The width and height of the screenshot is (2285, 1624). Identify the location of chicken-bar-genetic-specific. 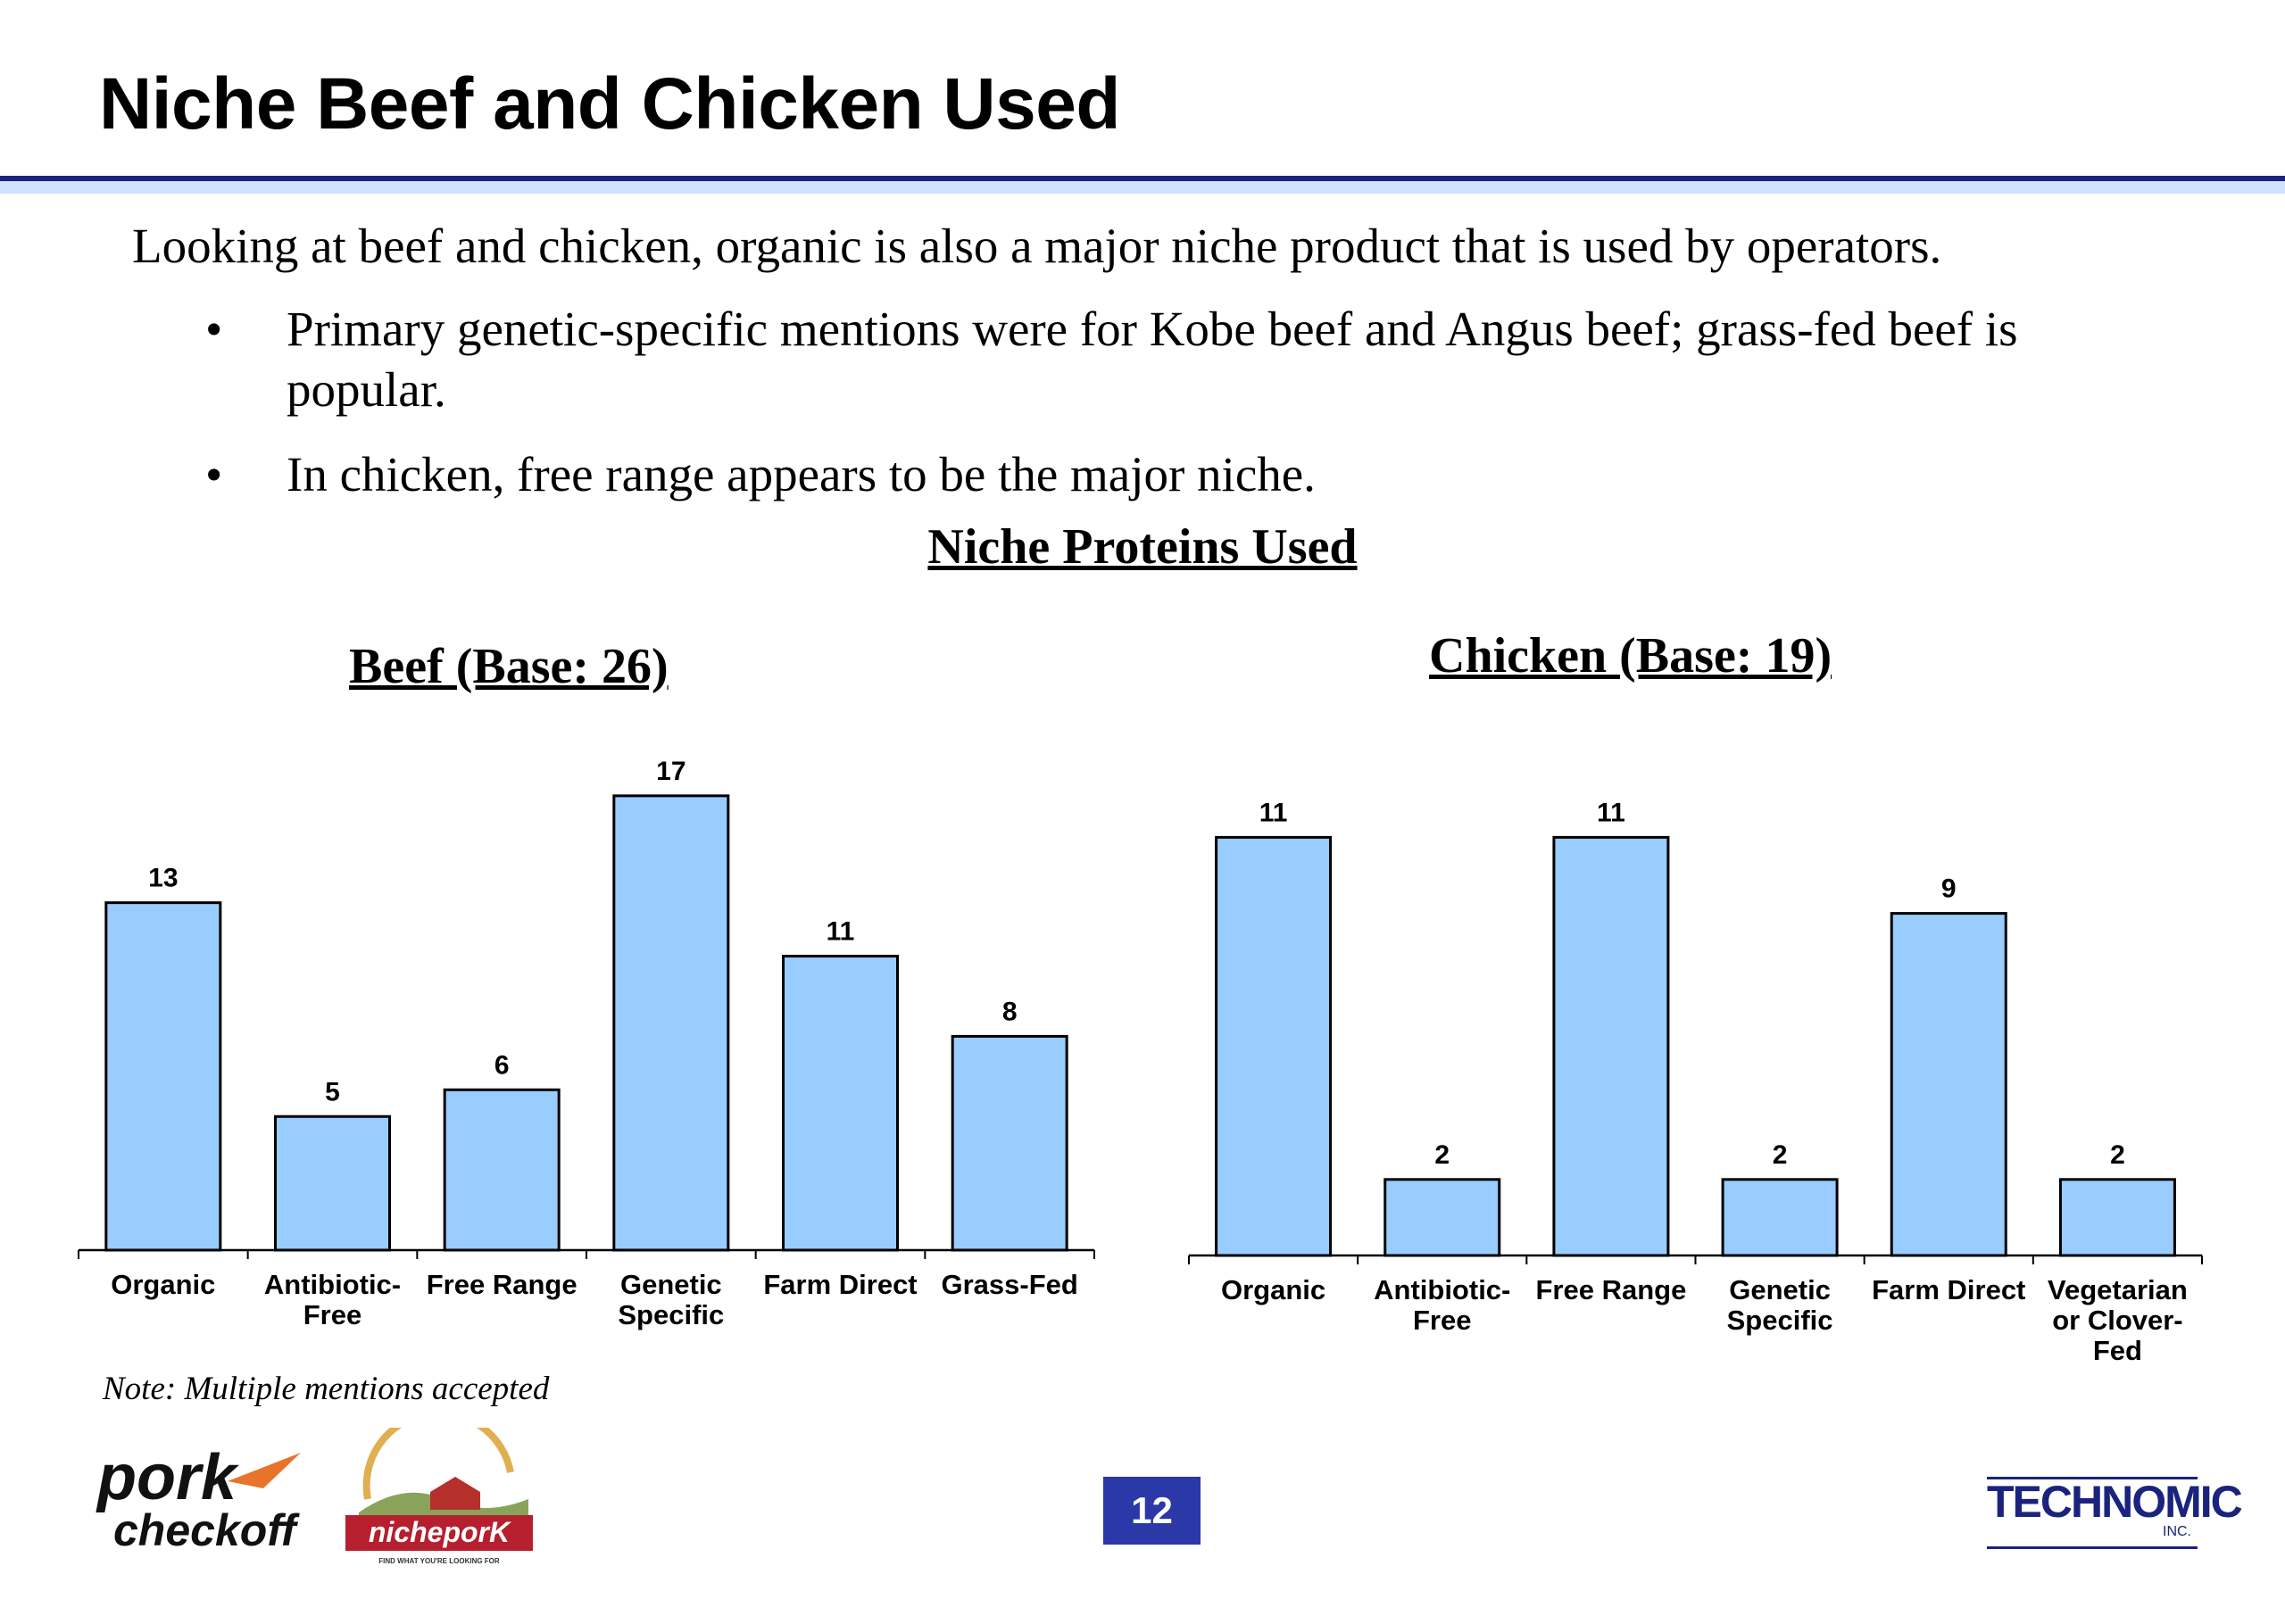
(1780, 1217).